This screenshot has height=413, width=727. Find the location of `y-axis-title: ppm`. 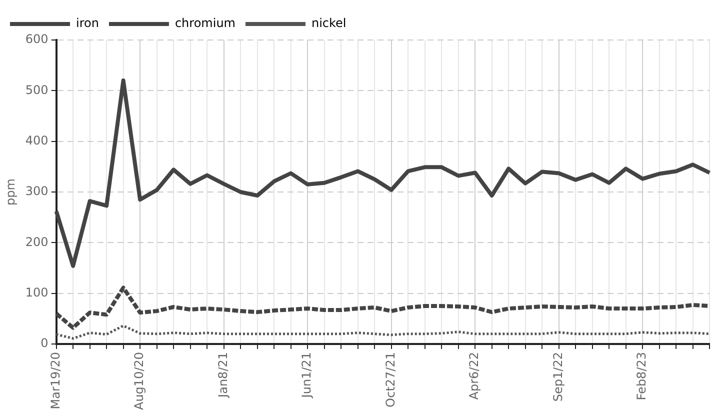

y-axis-title: ppm is located at coordinates (10, 192).